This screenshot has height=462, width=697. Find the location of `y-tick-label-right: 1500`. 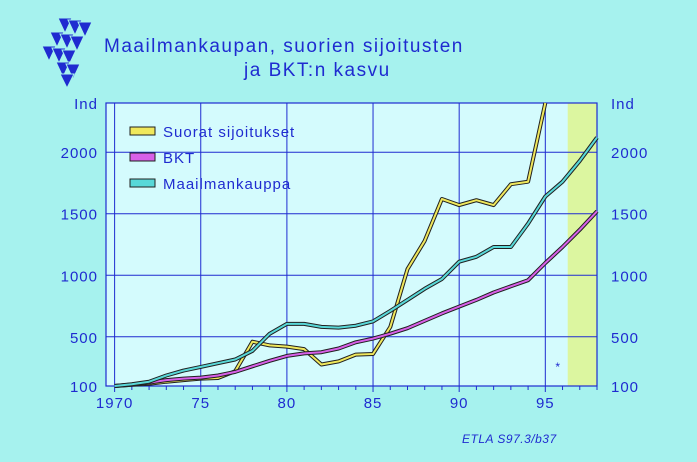

y-tick-label-right: 1500 is located at coordinates (629, 215).